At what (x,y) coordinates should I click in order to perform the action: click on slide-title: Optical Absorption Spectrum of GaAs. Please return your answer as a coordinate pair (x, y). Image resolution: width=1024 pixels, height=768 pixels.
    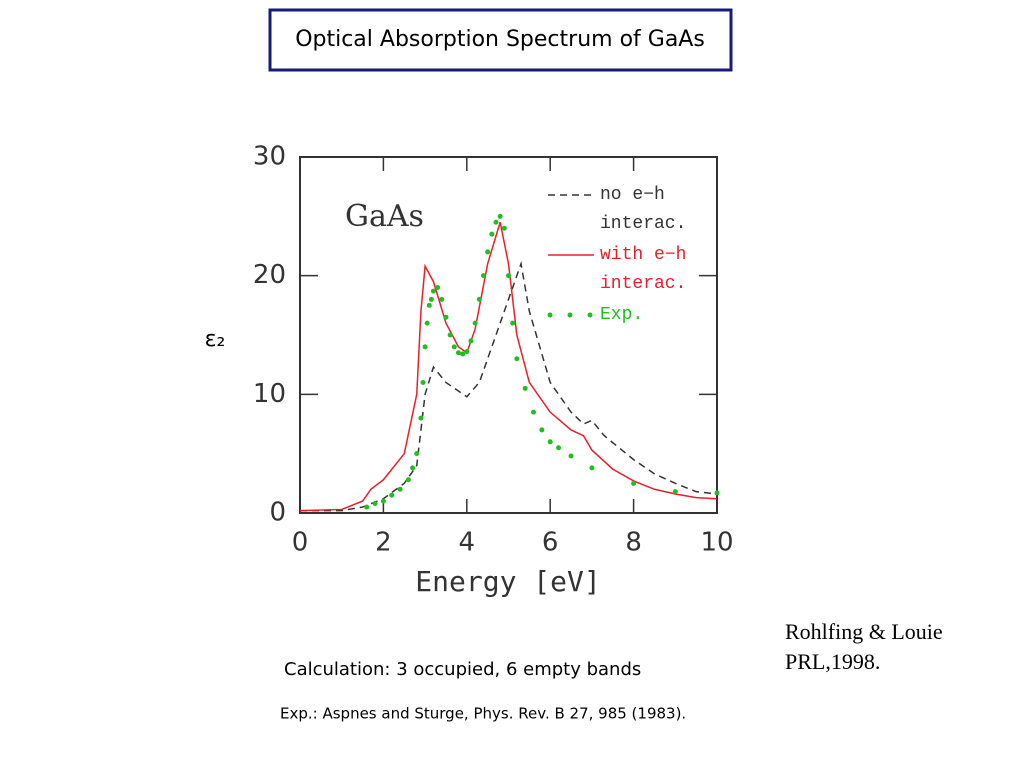
    Looking at the image, I should click on (500, 39).